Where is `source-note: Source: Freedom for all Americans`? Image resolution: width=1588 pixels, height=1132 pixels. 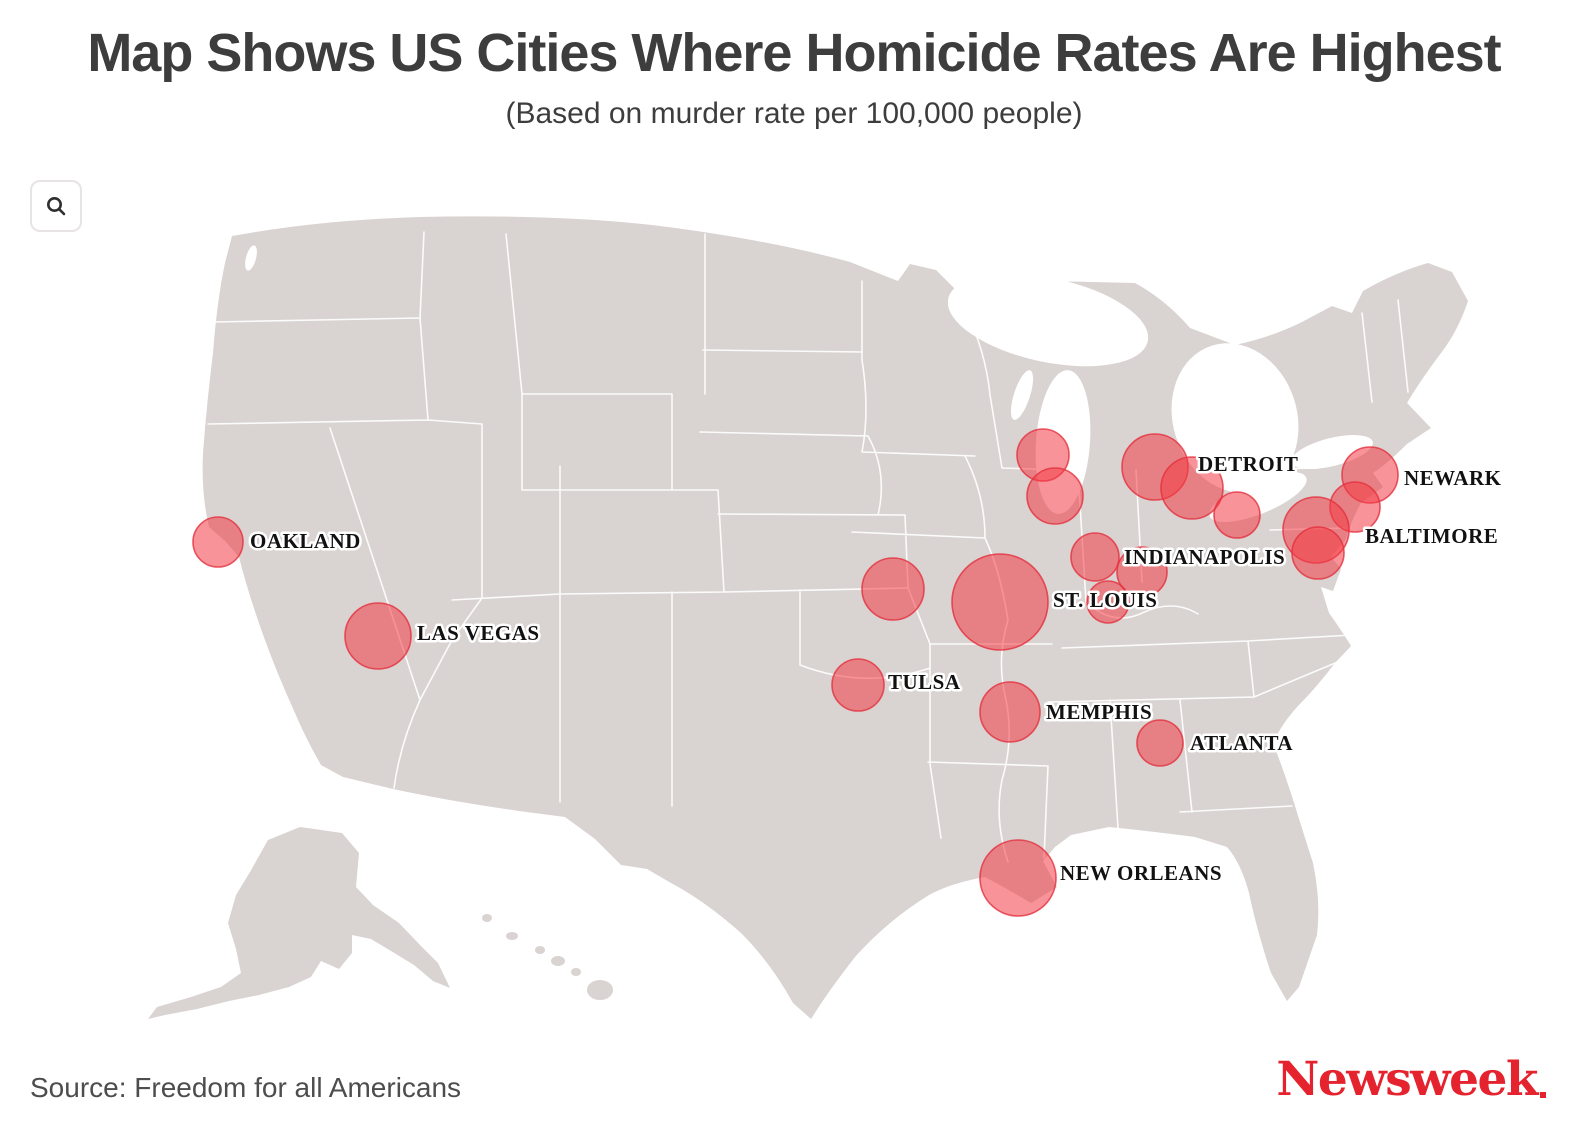 source-note: Source: Freedom for all Americans is located at coordinates (246, 1087).